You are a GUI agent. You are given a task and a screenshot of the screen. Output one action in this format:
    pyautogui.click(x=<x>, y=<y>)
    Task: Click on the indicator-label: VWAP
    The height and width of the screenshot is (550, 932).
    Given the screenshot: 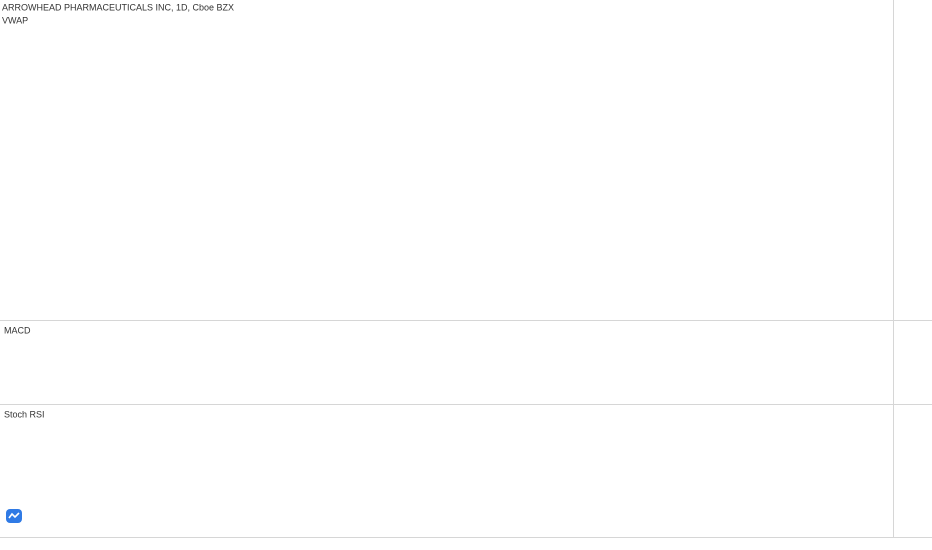 What is the action you would take?
    pyautogui.click(x=15, y=20)
    